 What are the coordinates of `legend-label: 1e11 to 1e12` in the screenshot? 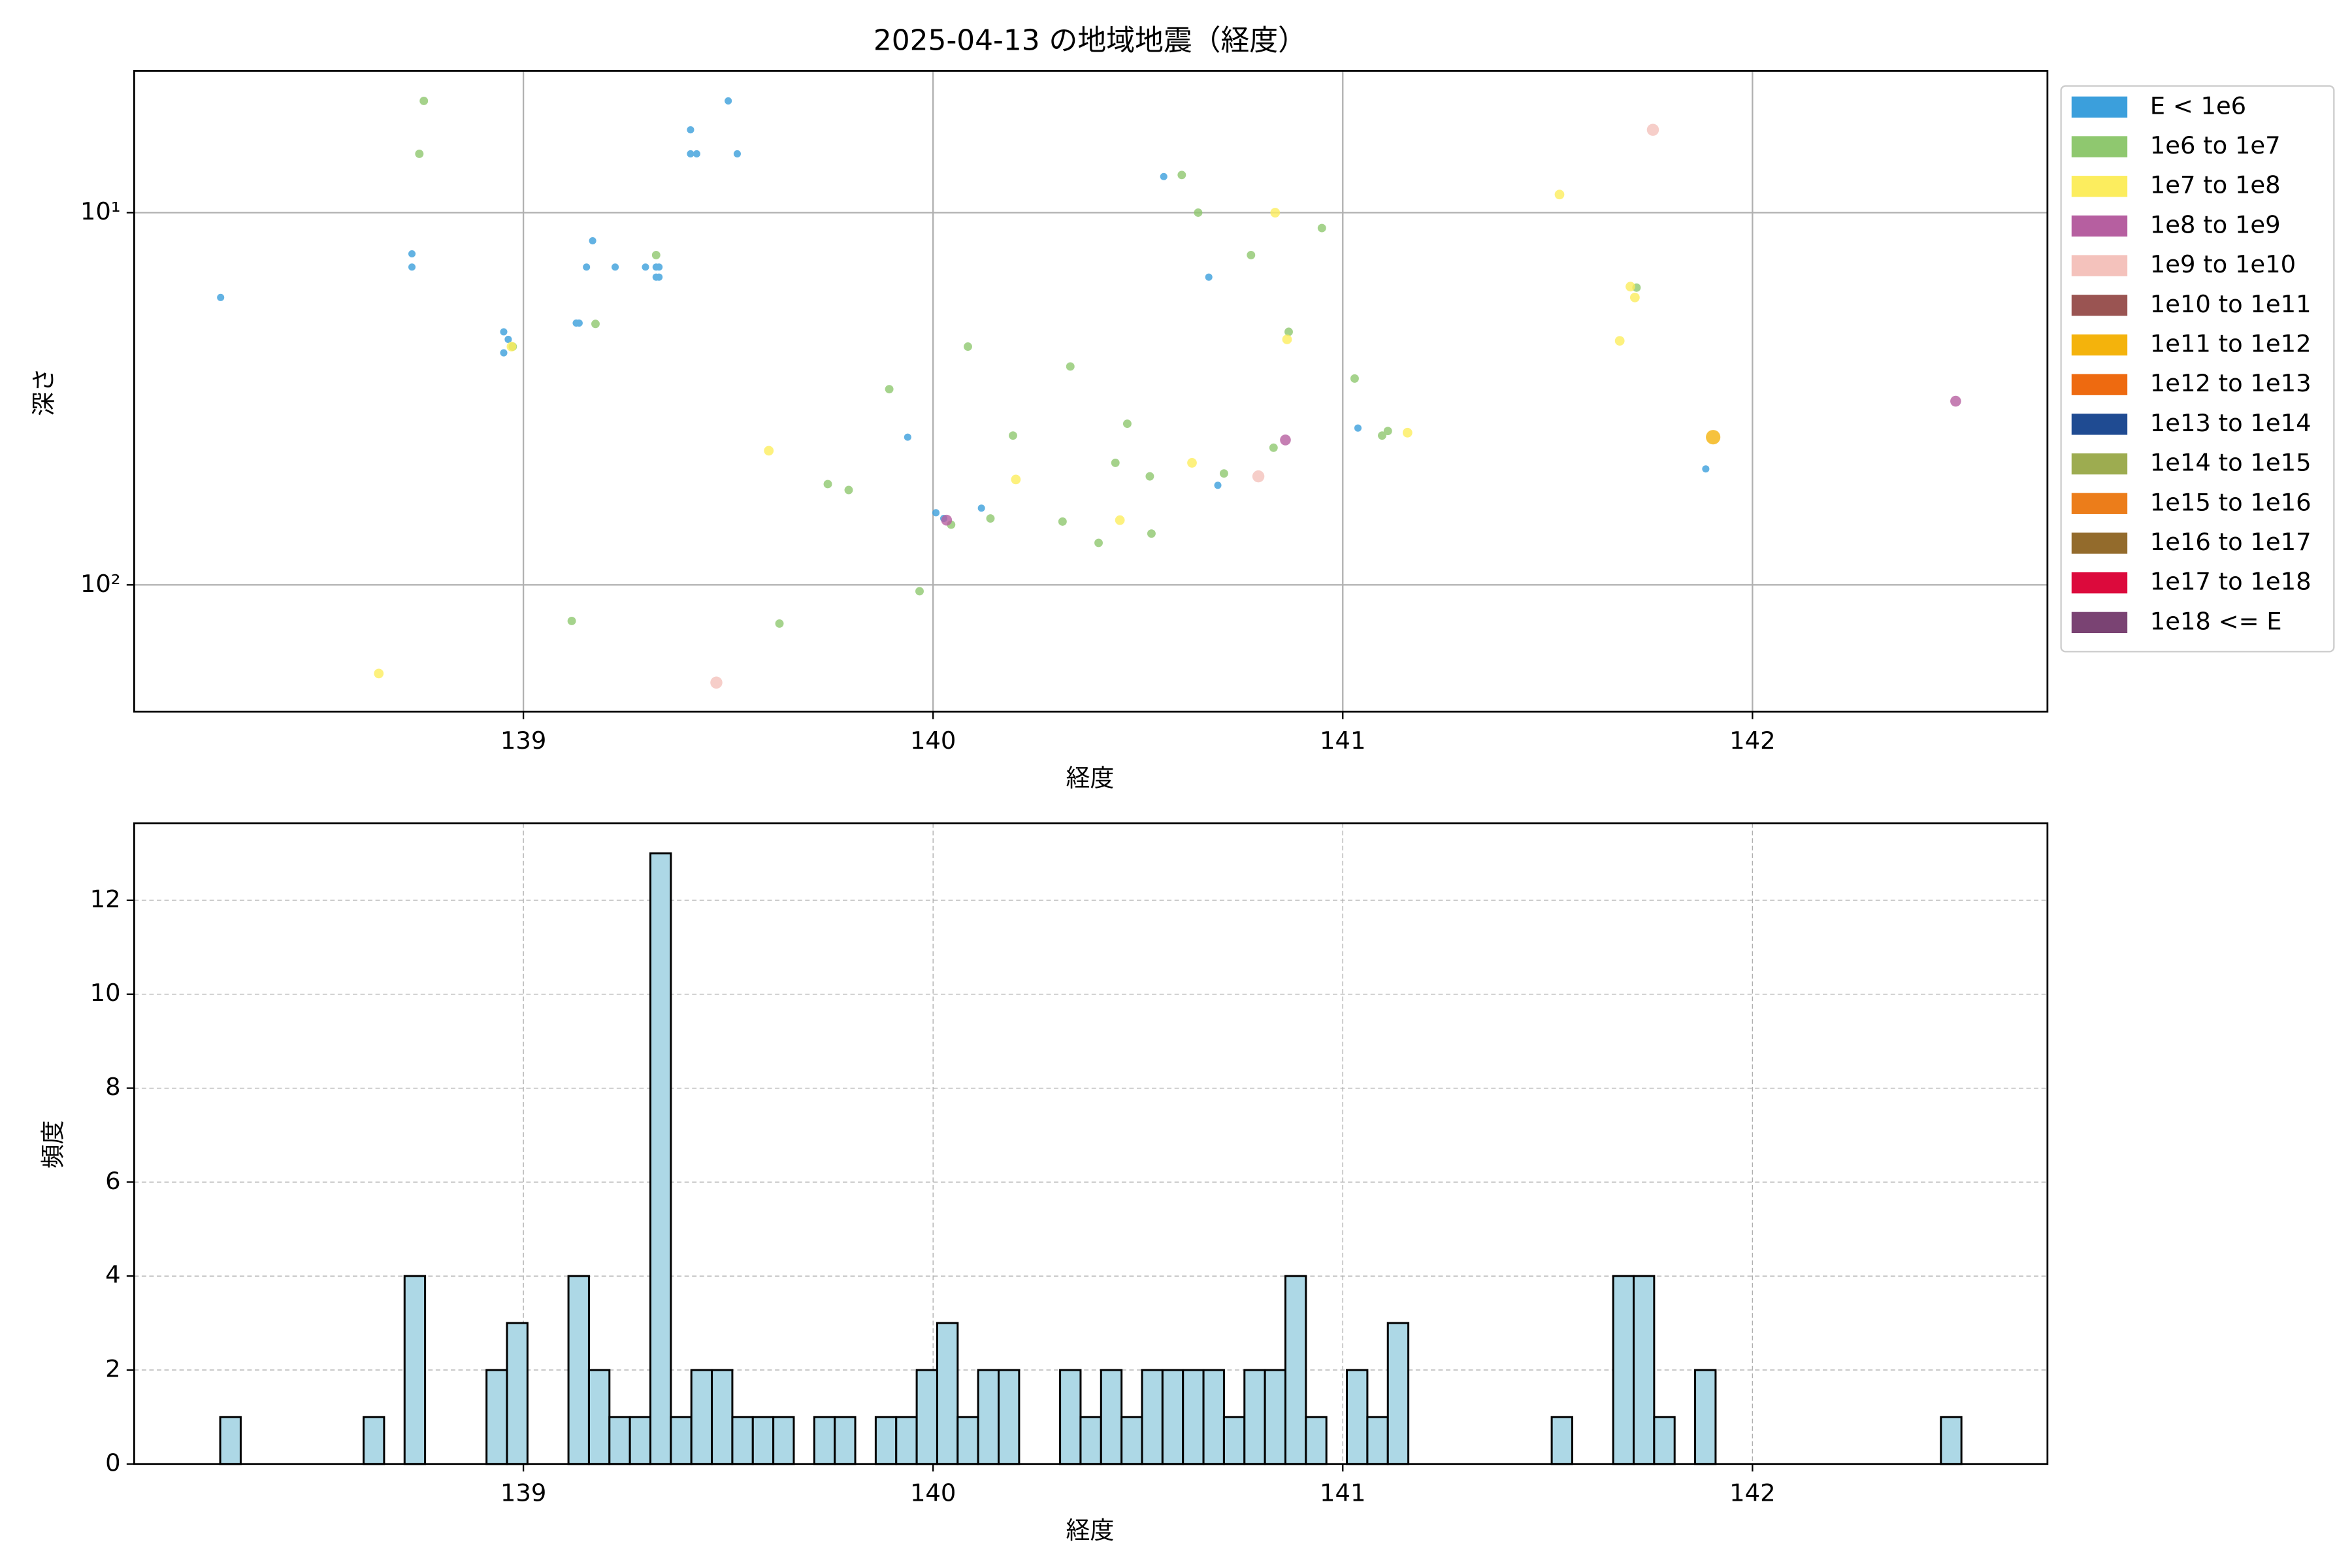 It's located at (2230, 344).